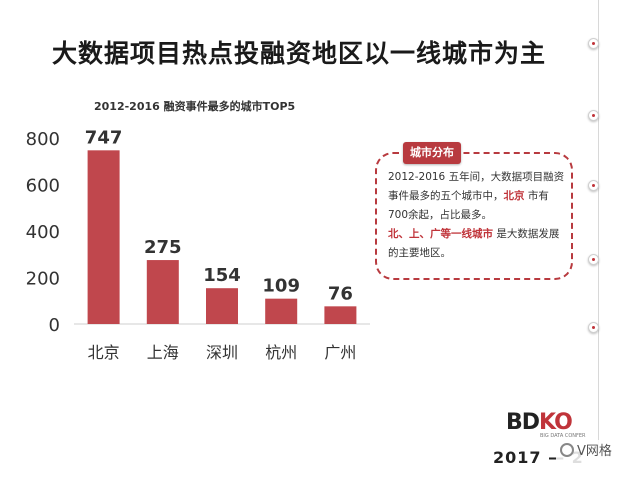 The height and width of the screenshot is (480, 640). Describe the element at coordinates (563, 422) in the screenshot. I see `logo-text-c: O` at that location.